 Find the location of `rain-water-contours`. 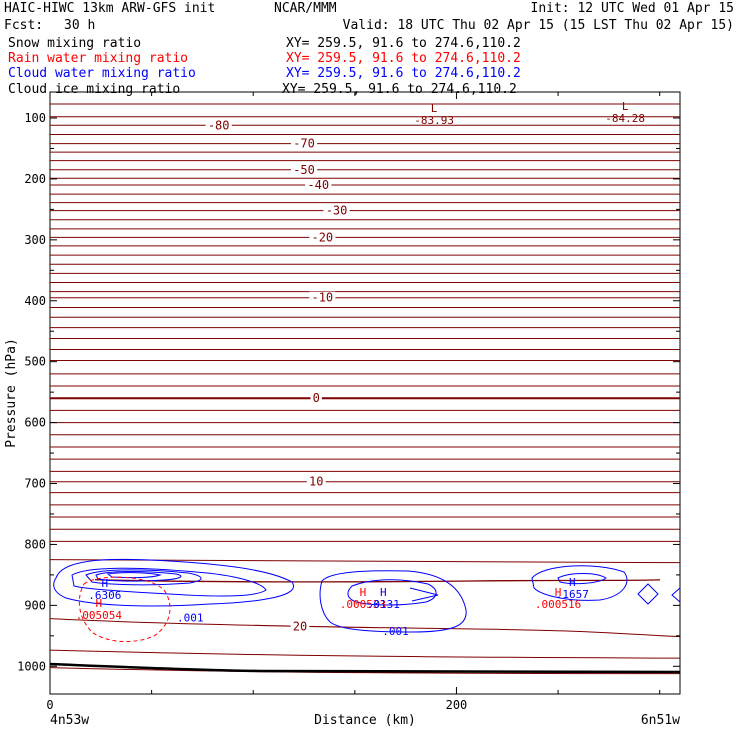

rain-water-contours is located at coordinates (124, 609).